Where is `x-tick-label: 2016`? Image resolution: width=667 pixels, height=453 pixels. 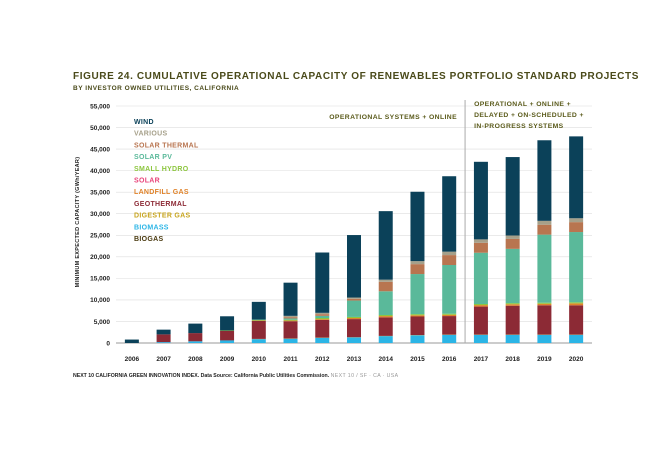
x-tick-label: 2016 is located at coordinates (449, 359).